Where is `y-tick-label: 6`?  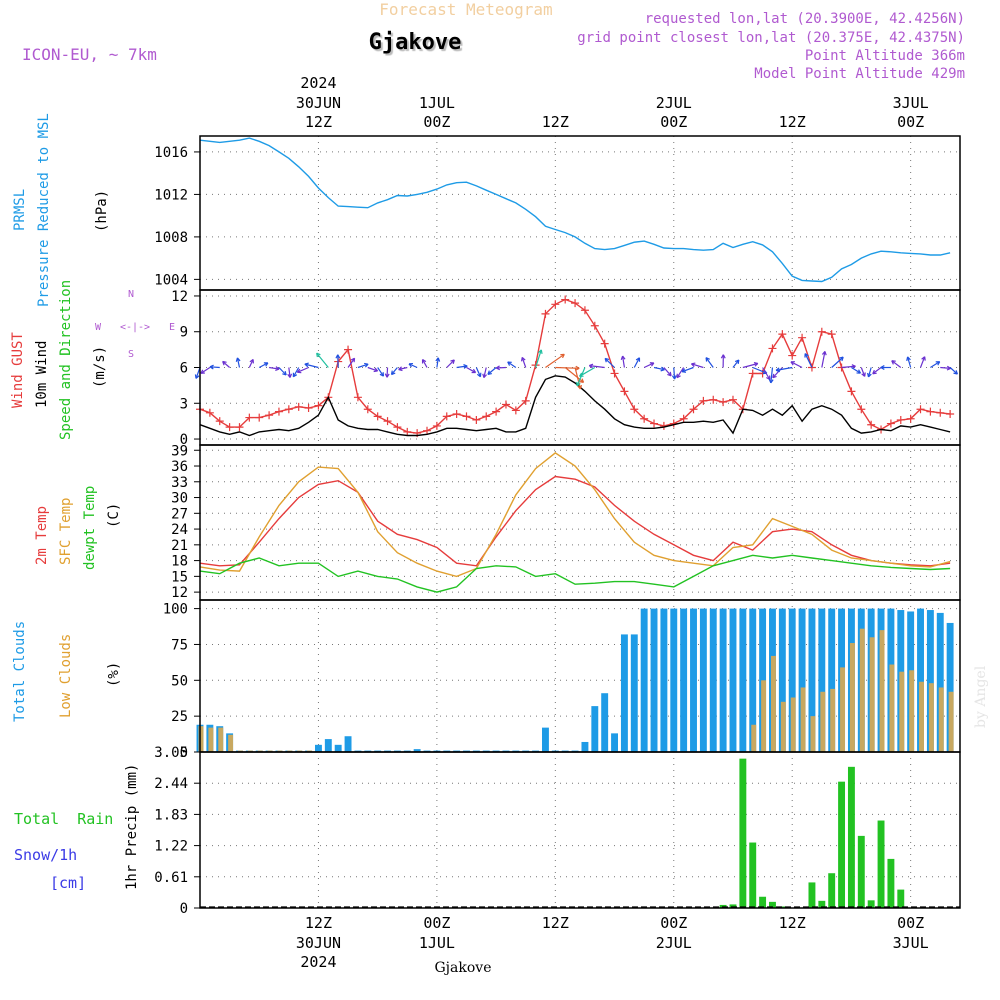
y-tick-label: 6 is located at coordinates (184, 369).